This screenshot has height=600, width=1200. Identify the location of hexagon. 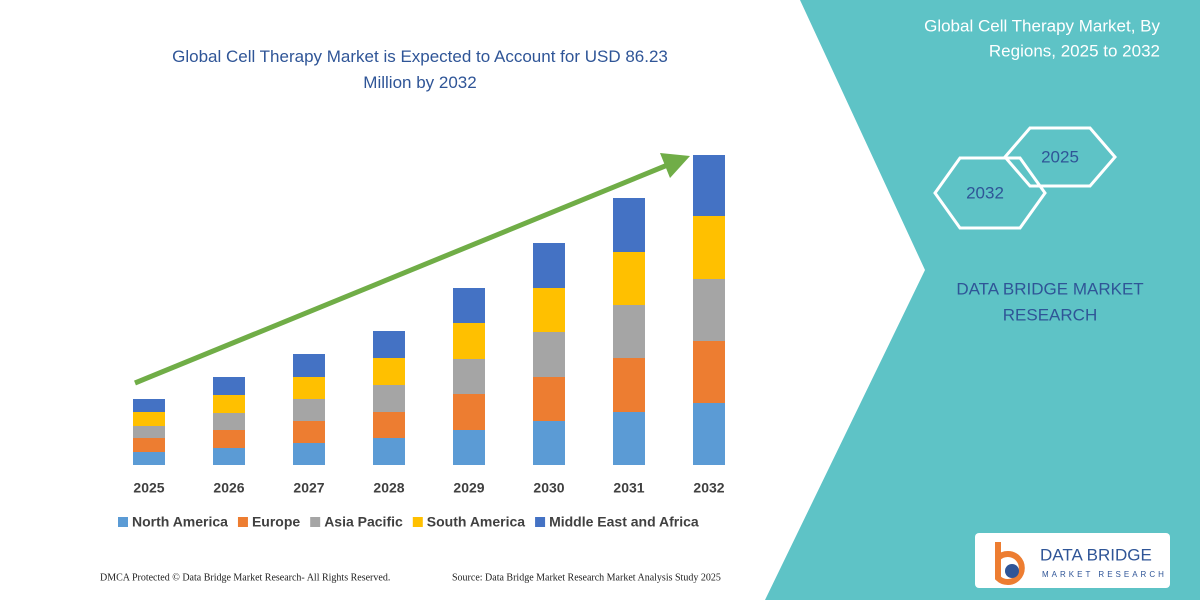
(990, 193).